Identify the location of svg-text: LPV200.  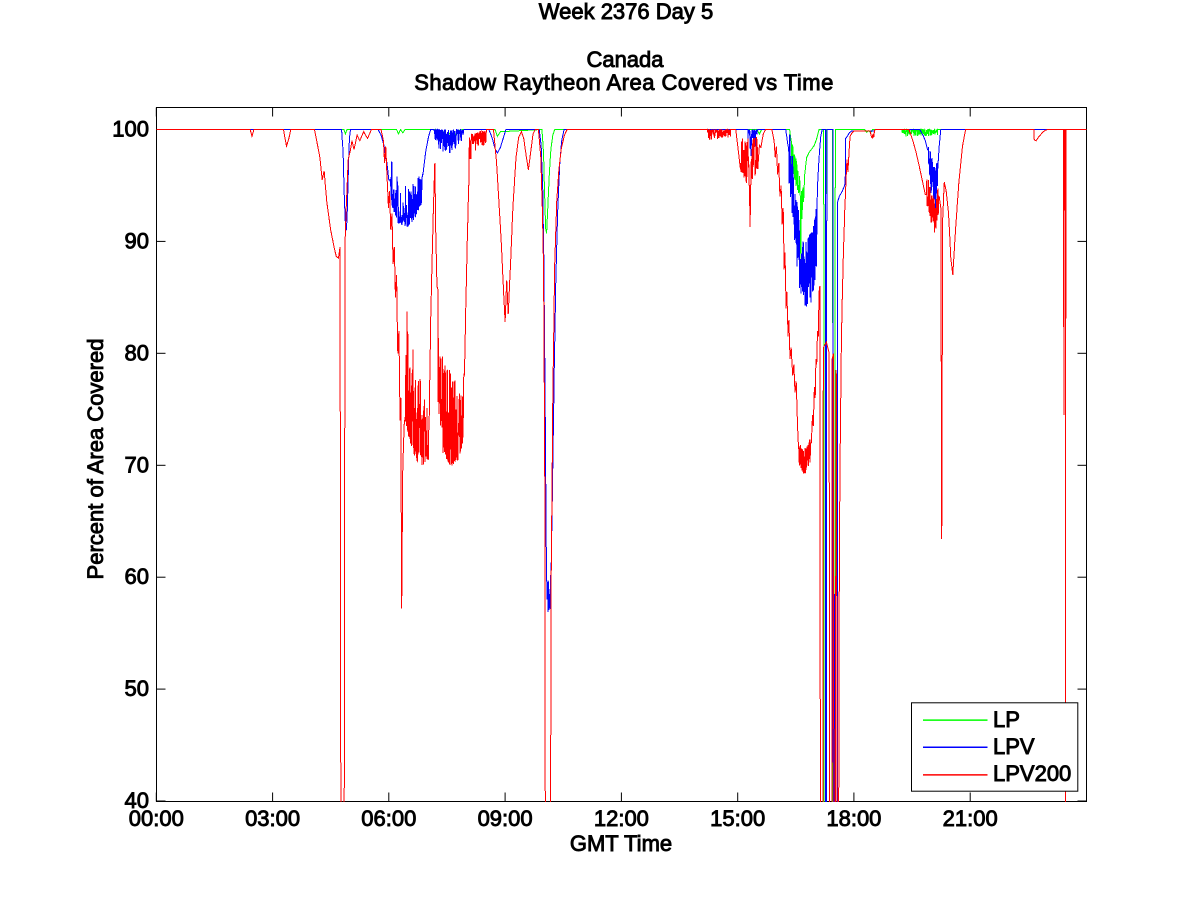
(1032, 773).